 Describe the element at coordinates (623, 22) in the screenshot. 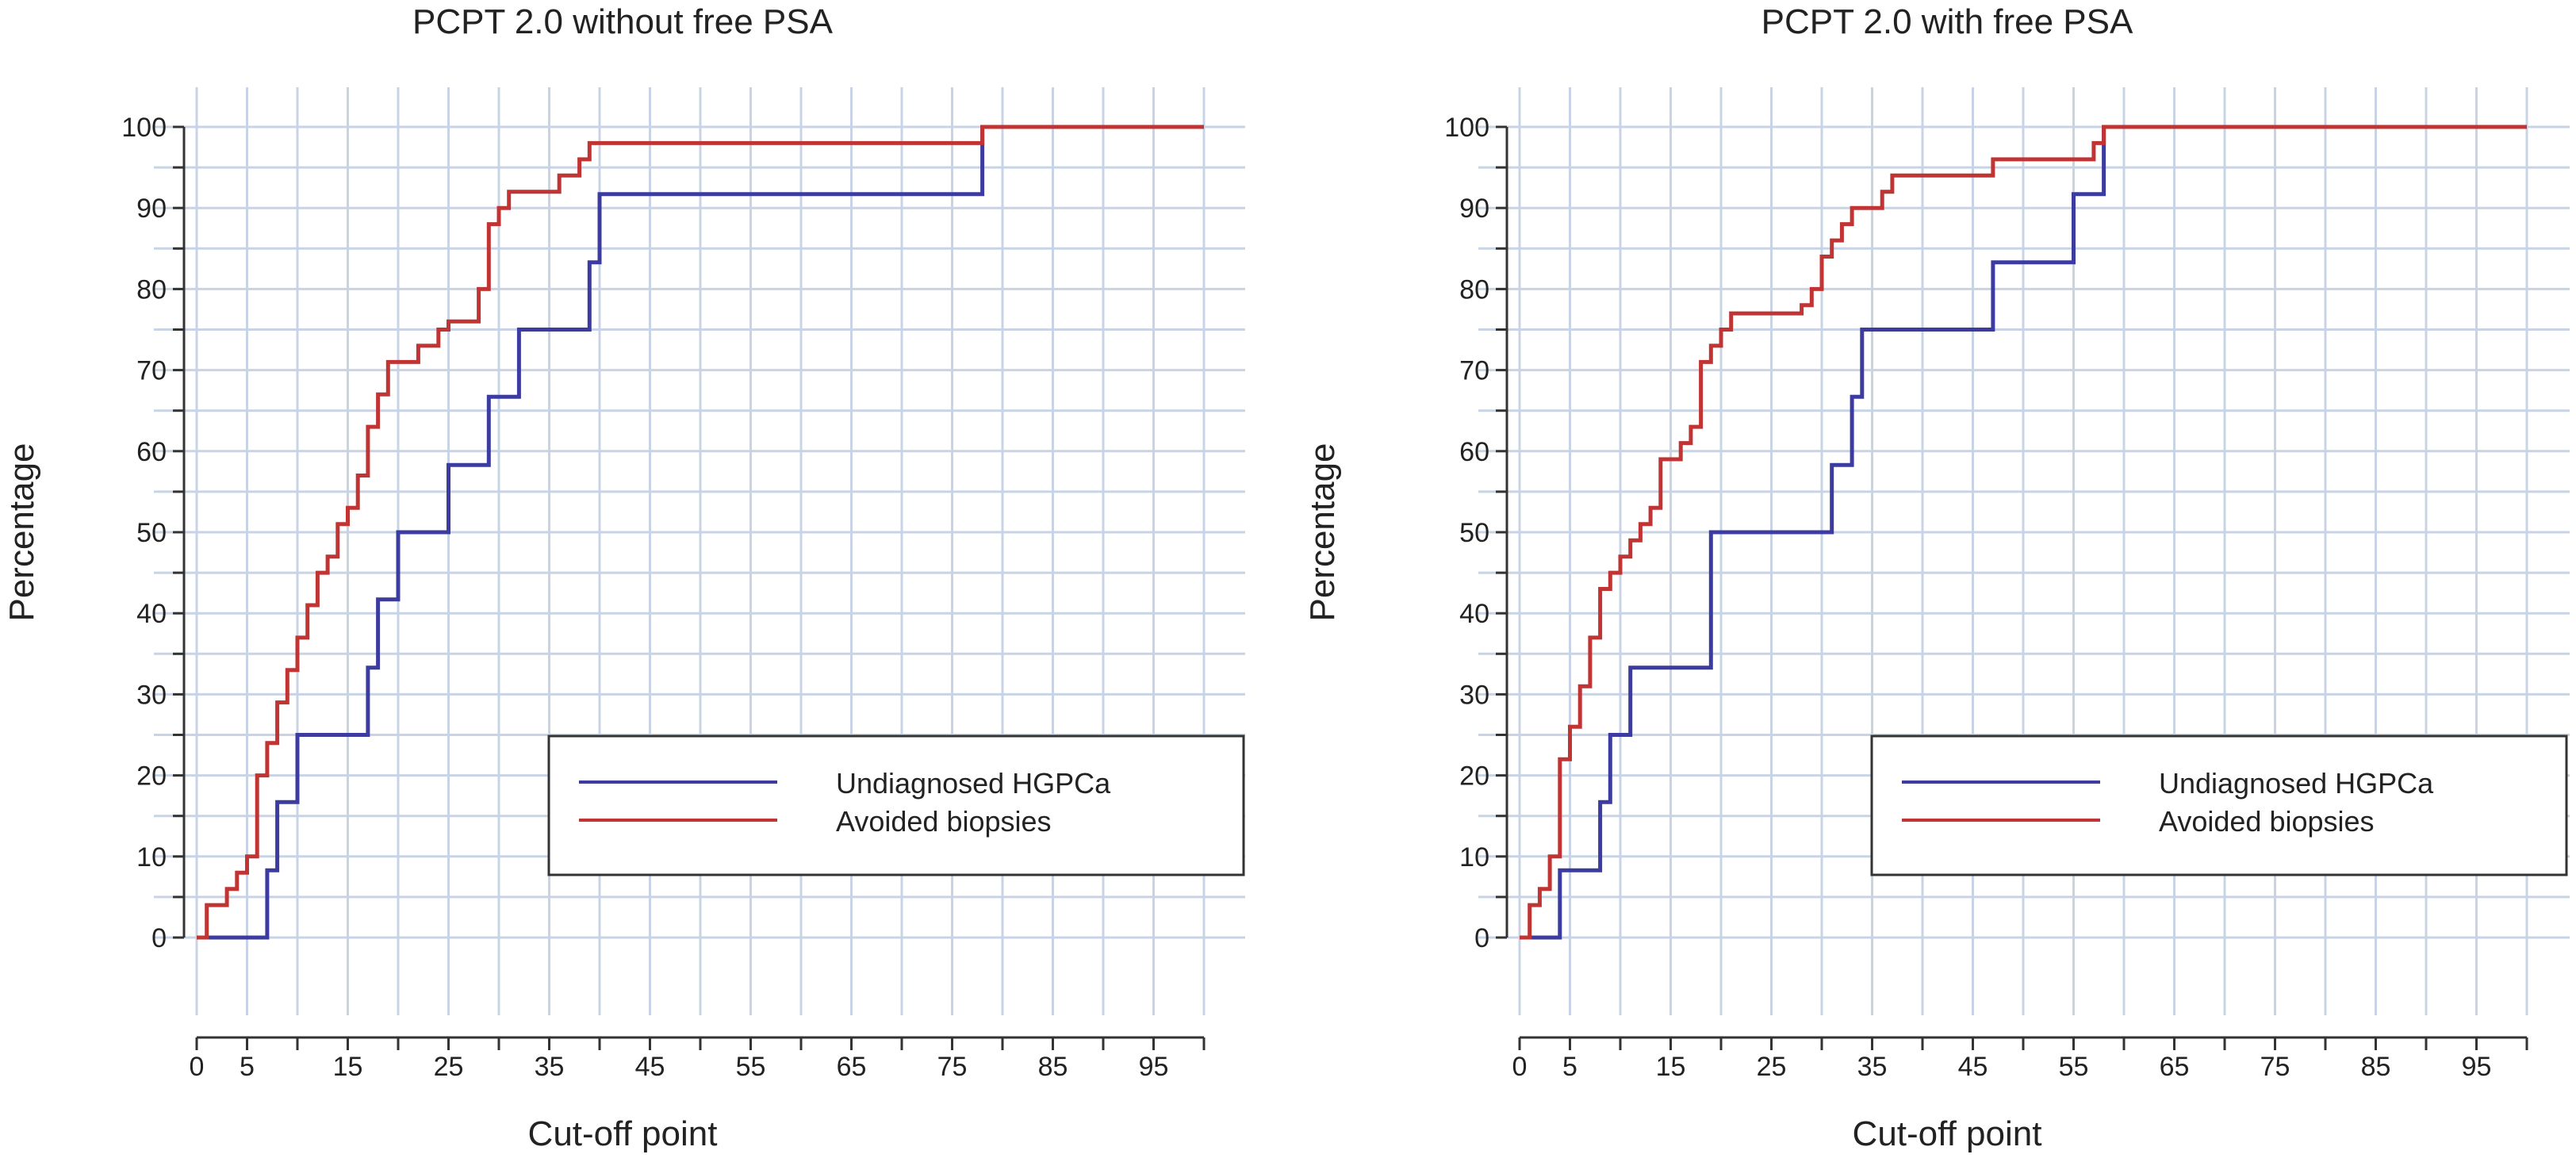

I see `chart-title: PCPT 2.0 without free PSA` at that location.